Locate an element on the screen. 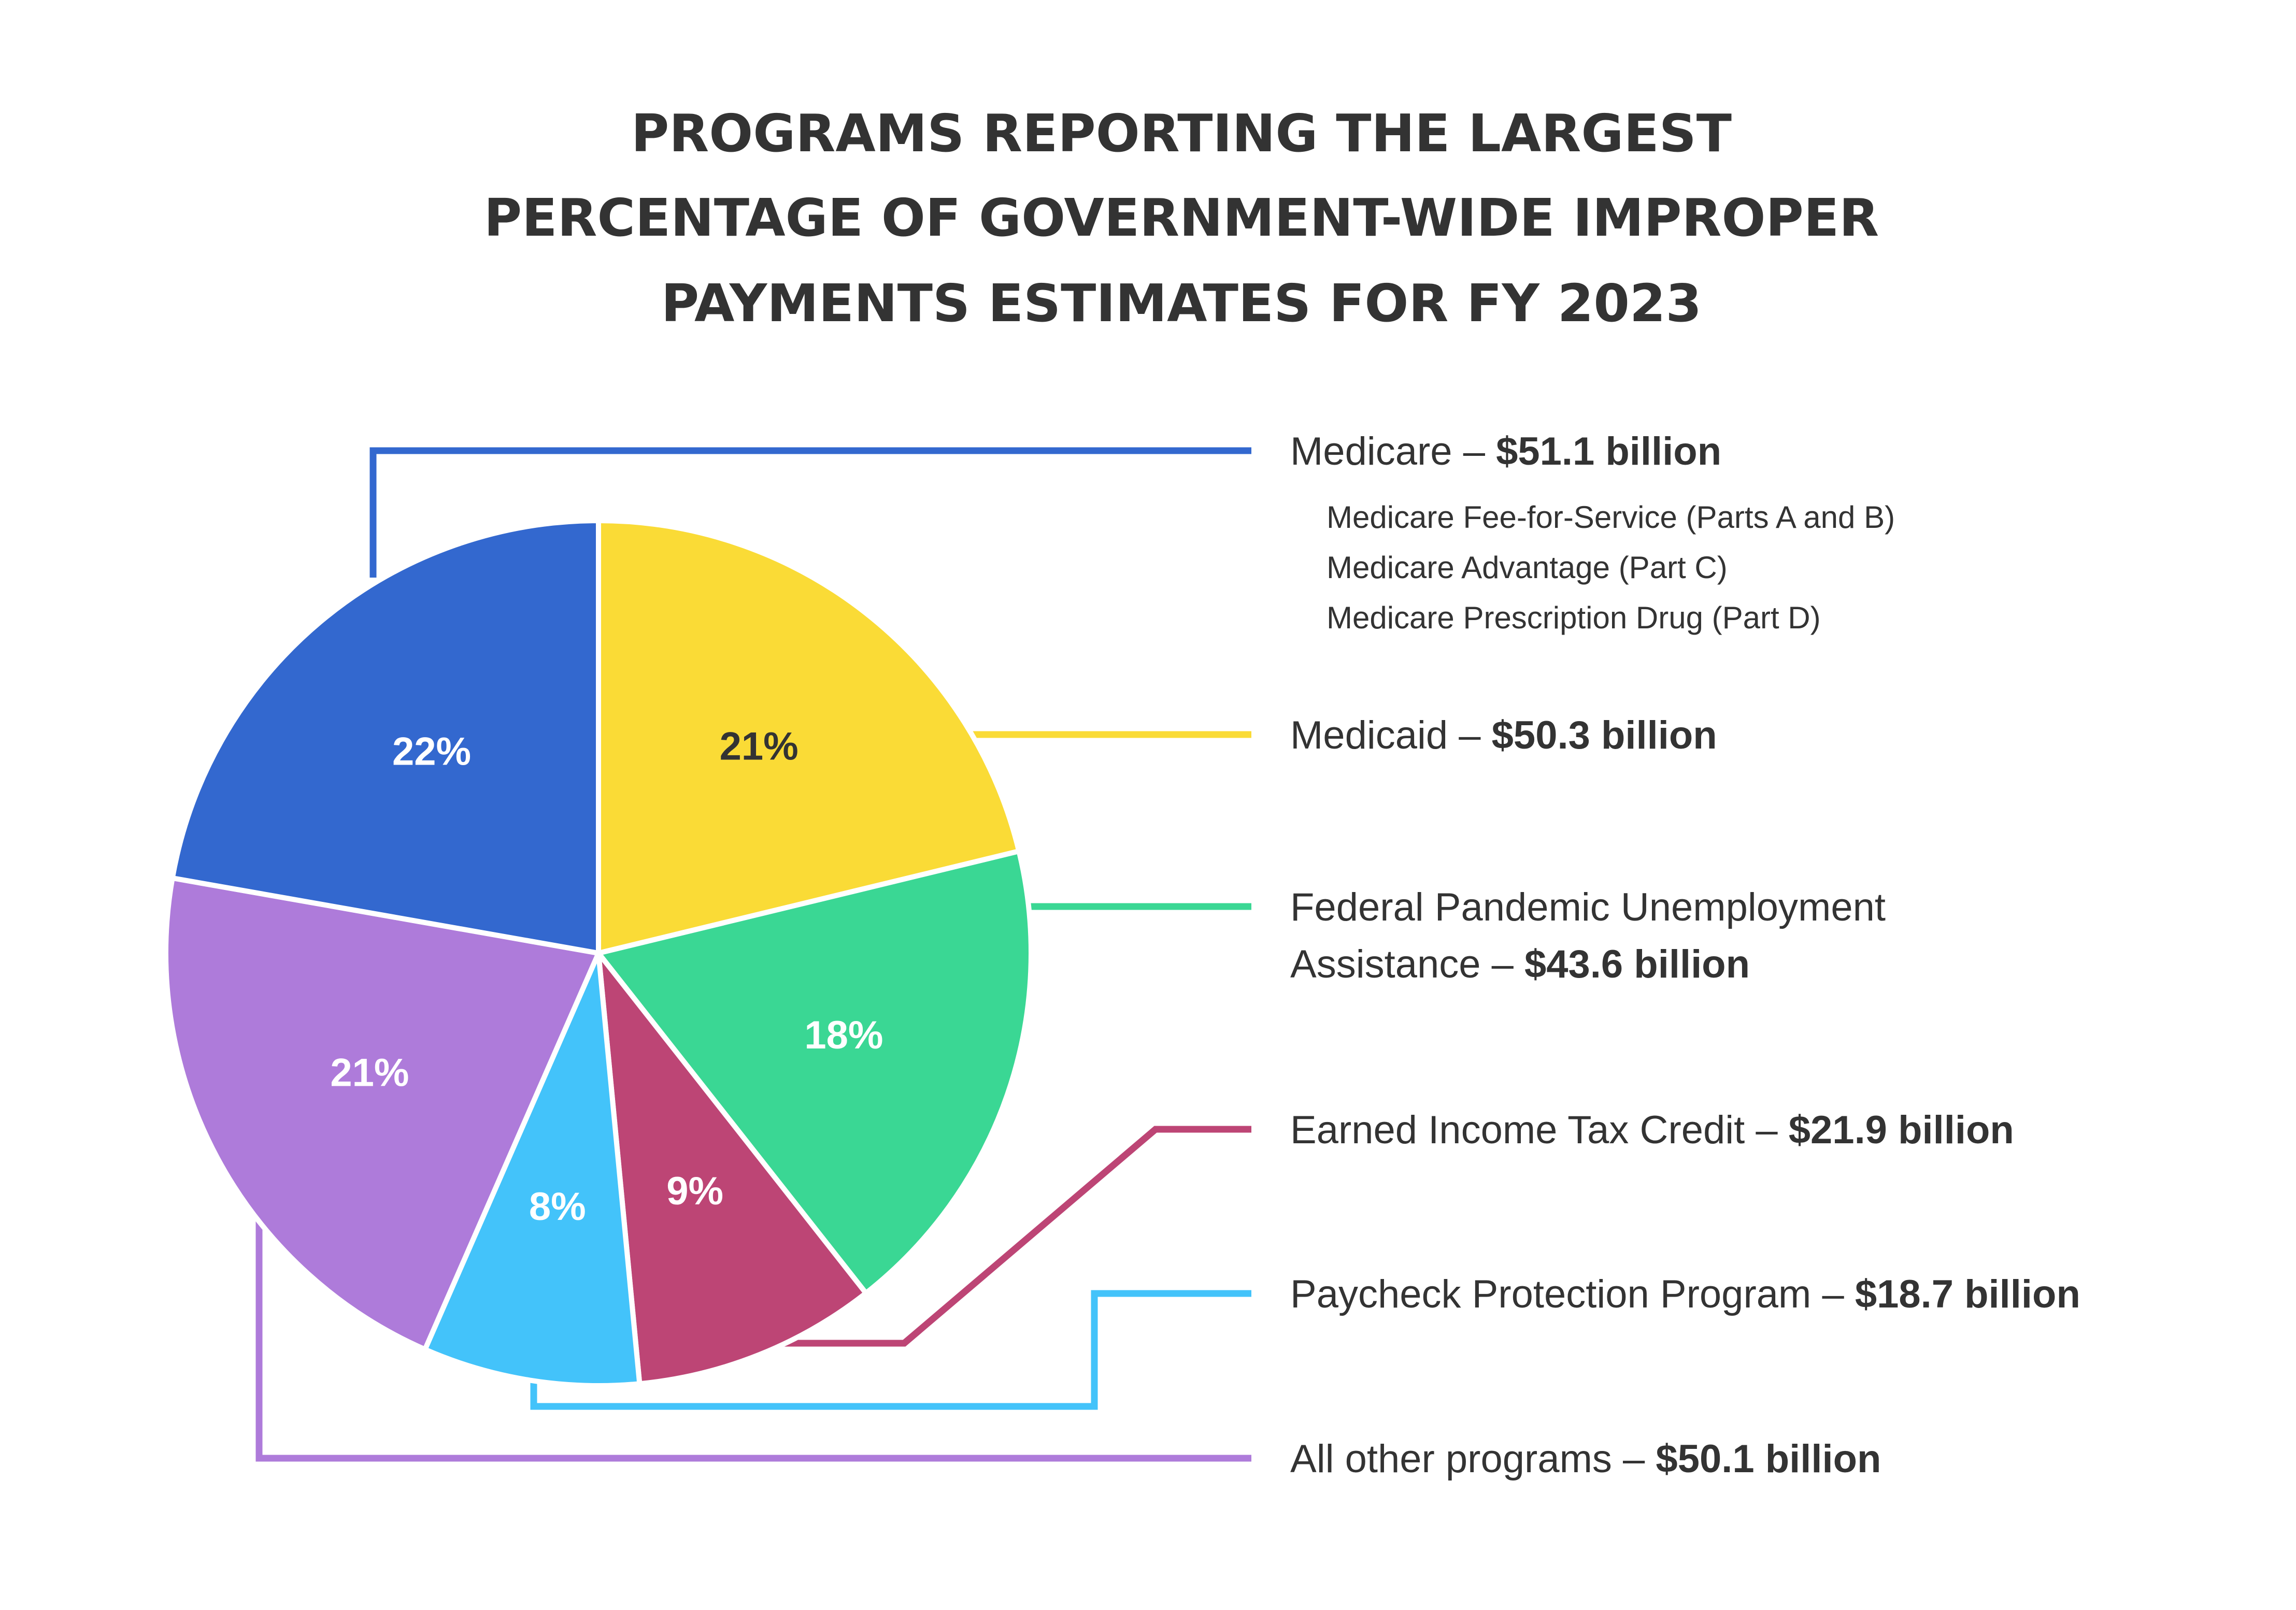  legend-entry-eitc: Earned Income Tax Credit – $21.9 billion is located at coordinates (1652, 1130).